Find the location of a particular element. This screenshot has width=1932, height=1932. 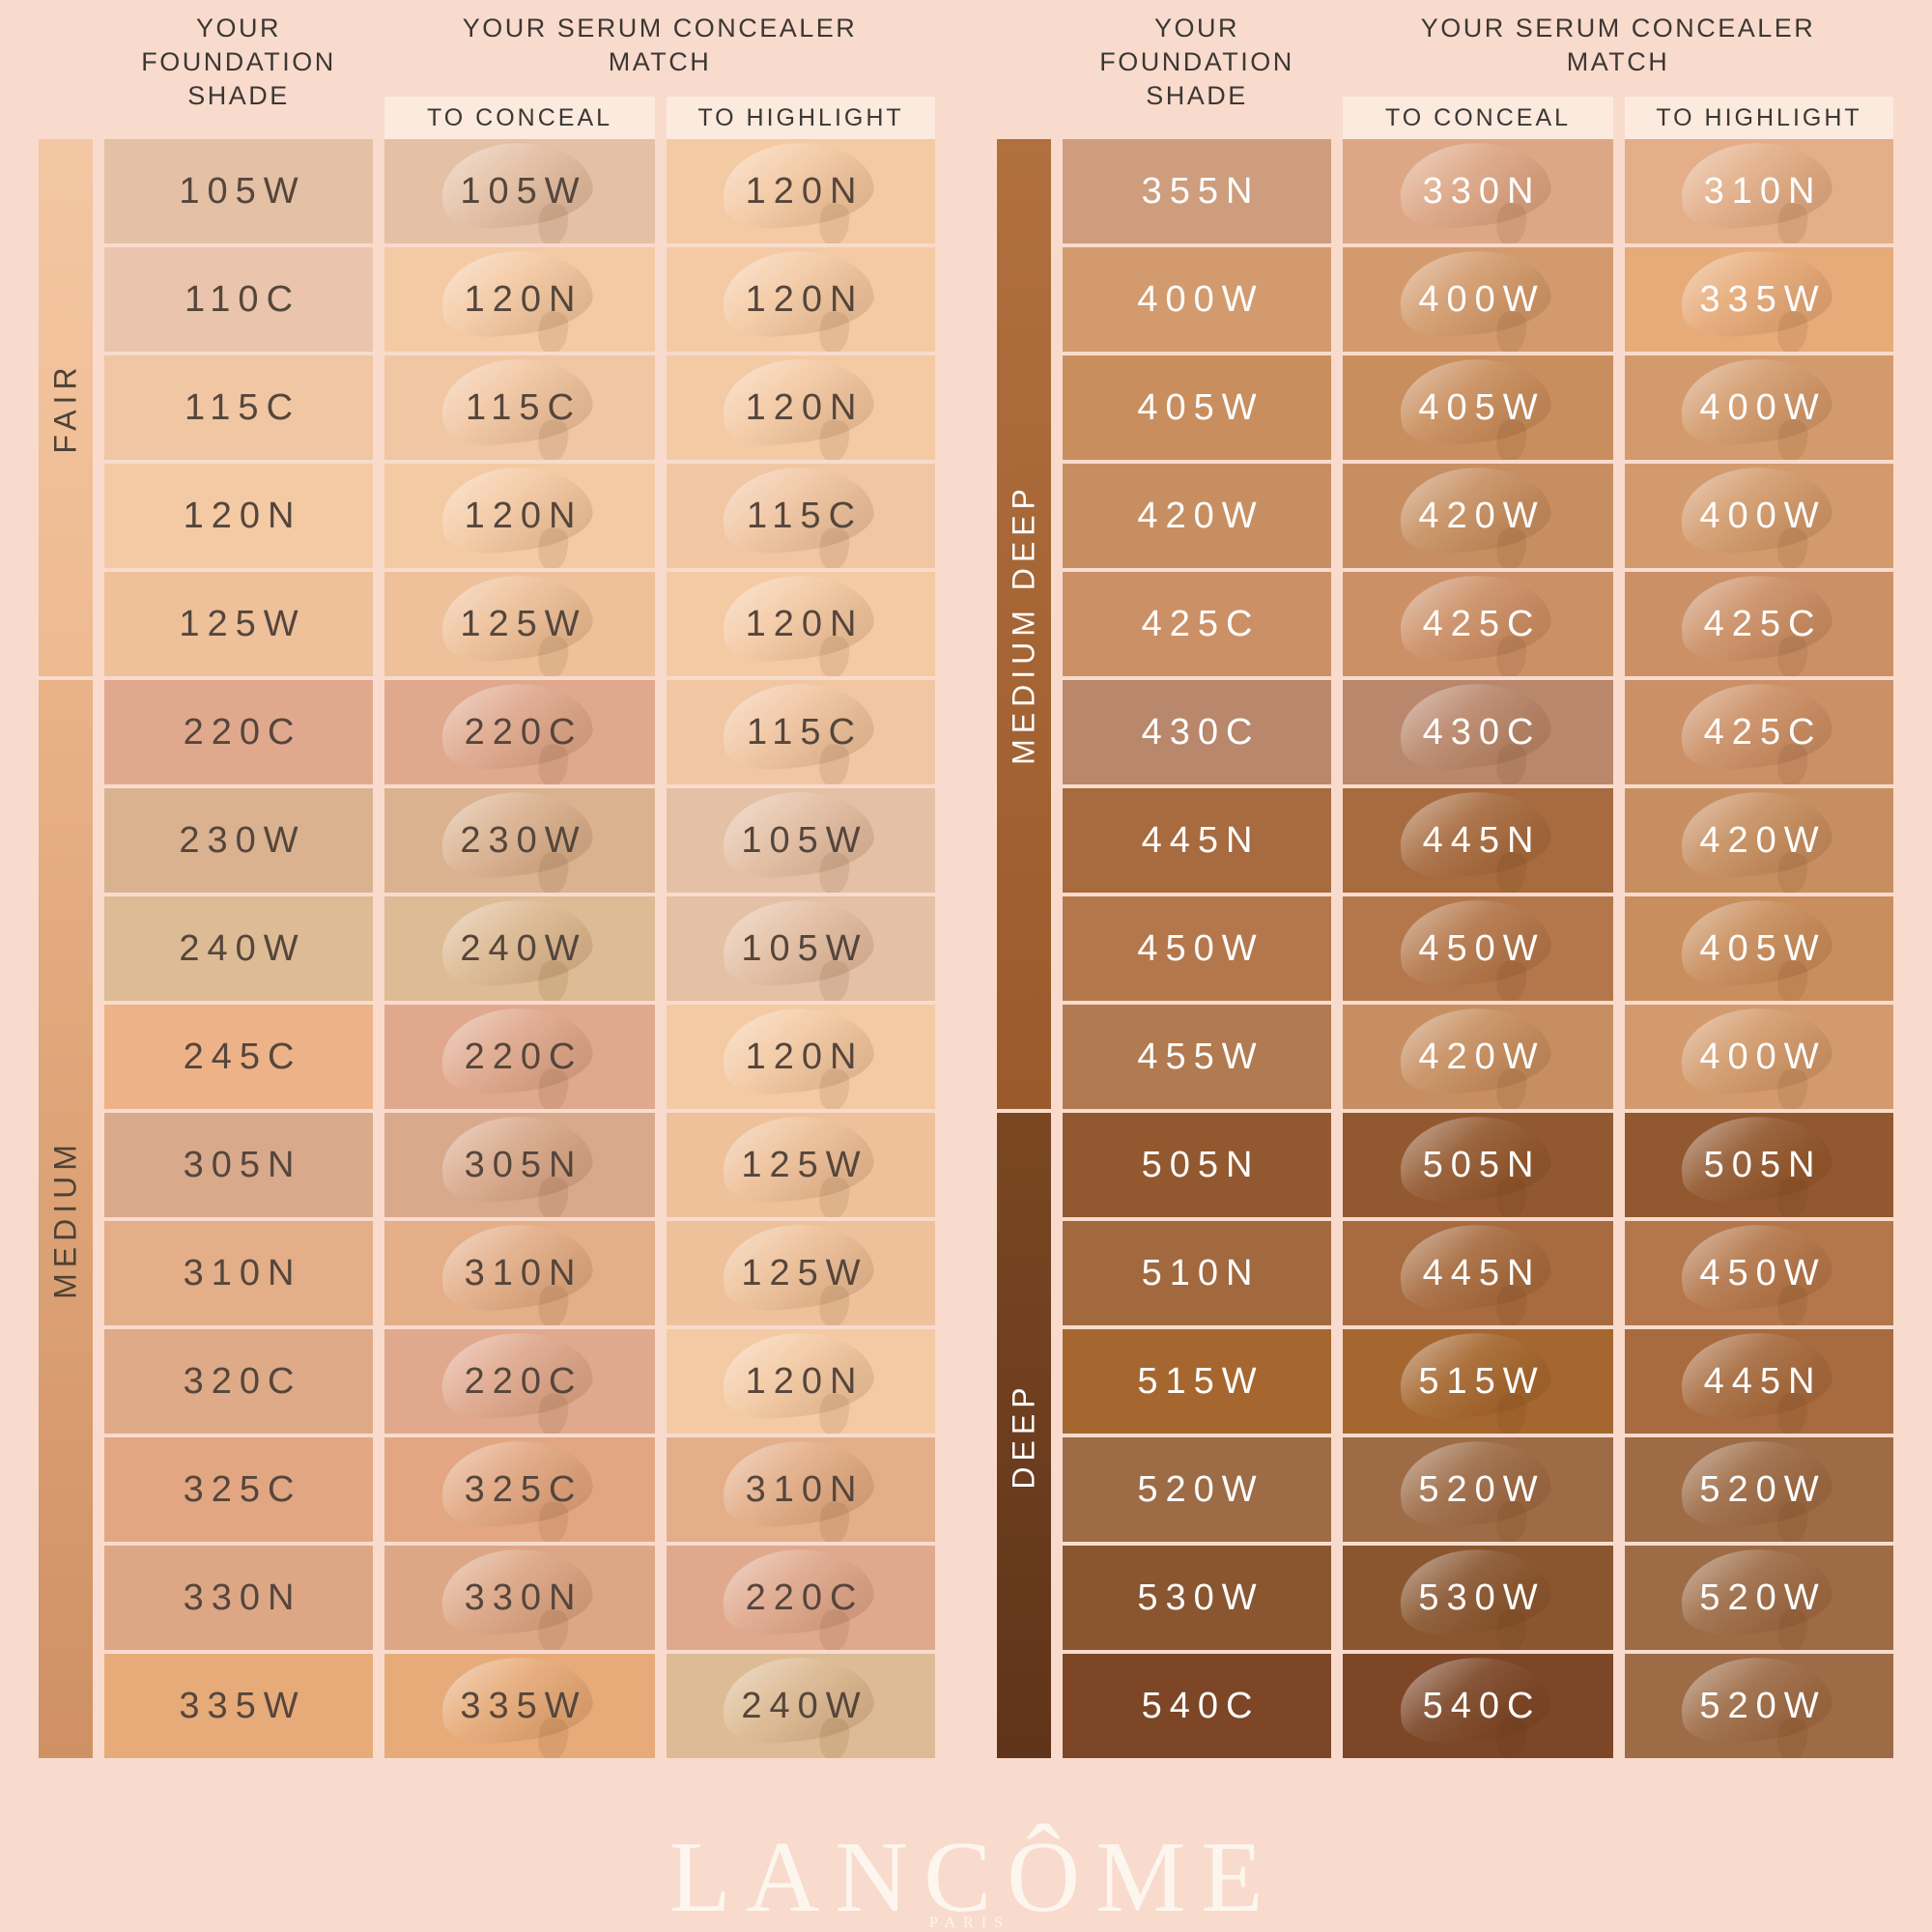

highlight-shade-cell: 310N is located at coordinates (801, 1489).